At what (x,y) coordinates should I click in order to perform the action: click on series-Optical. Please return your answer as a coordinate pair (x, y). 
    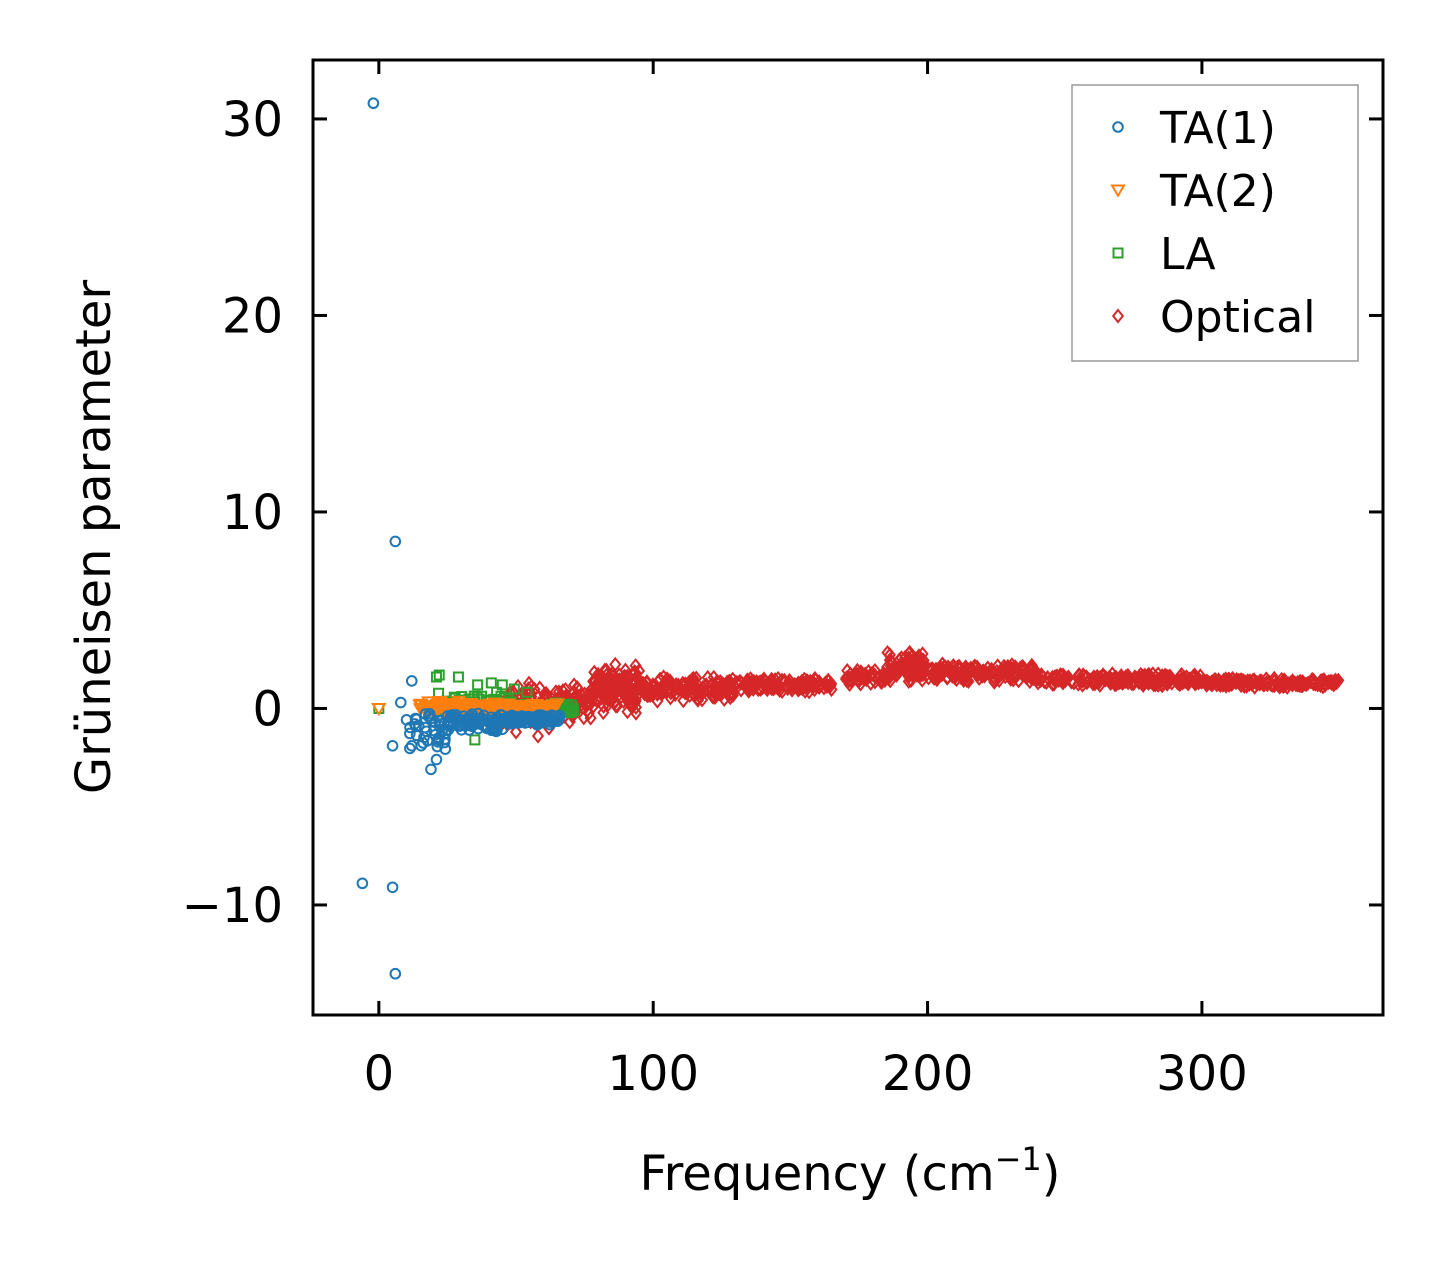
    Looking at the image, I should click on (920, 694).